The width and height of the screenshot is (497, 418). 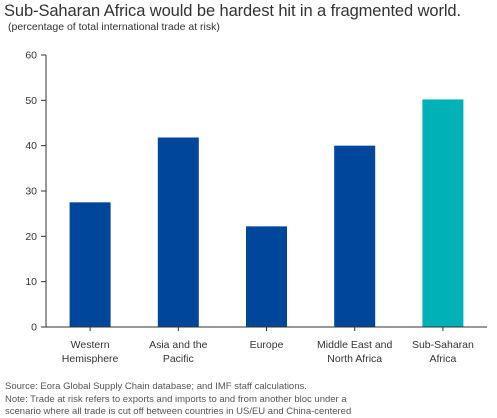 I want to click on y-tick-label: 40, so click(x=31, y=146).